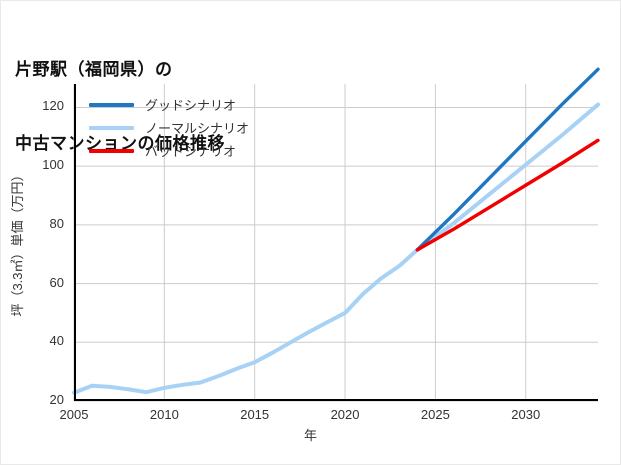  Describe the element at coordinates (345, 414) in the screenshot. I see `x-tick-label: 2020` at that location.